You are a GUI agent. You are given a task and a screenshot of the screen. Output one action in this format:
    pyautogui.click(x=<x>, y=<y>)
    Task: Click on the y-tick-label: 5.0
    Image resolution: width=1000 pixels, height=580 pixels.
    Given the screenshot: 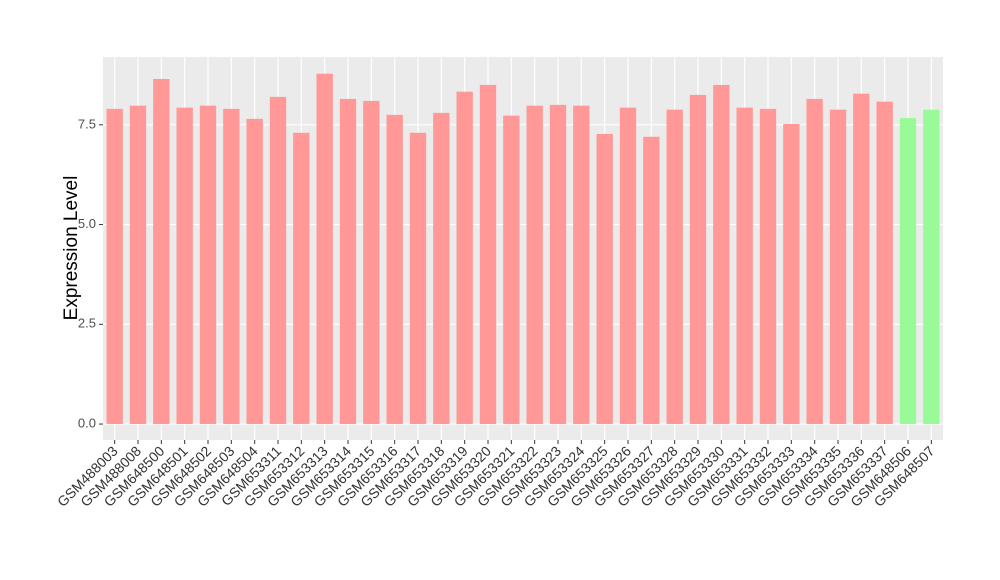 What is the action you would take?
    pyautogui.click(x=87, y=223)
    